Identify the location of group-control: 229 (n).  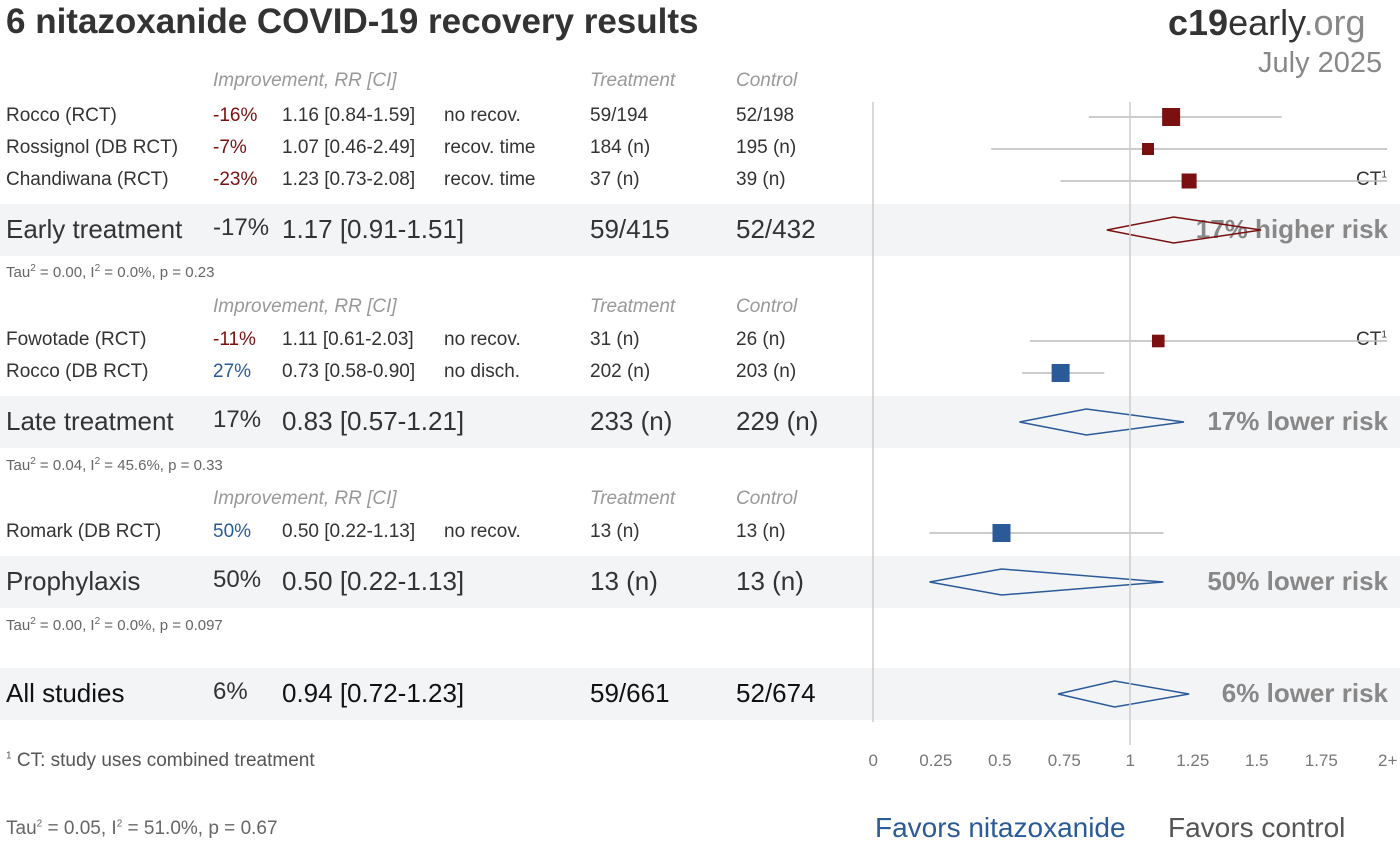
(777, 421).